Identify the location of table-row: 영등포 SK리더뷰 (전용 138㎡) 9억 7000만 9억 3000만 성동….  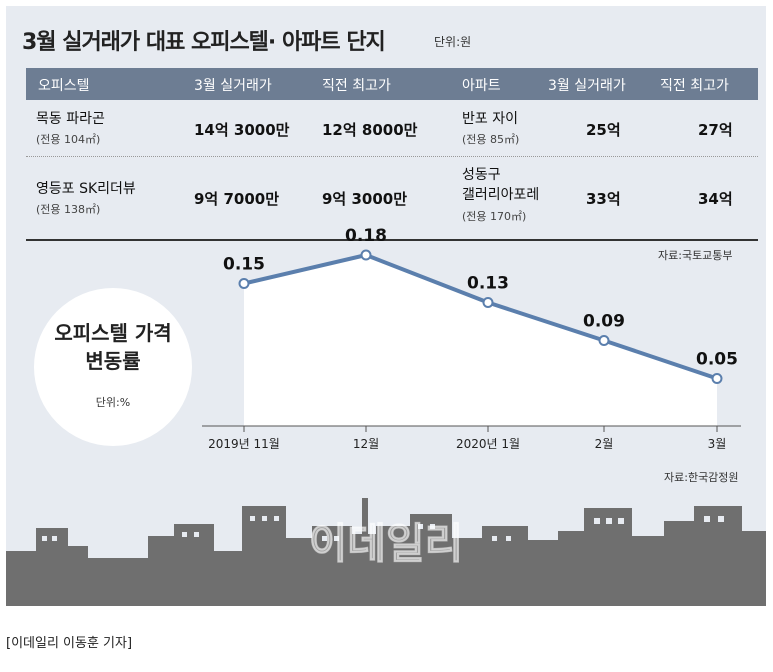
(392, 198).